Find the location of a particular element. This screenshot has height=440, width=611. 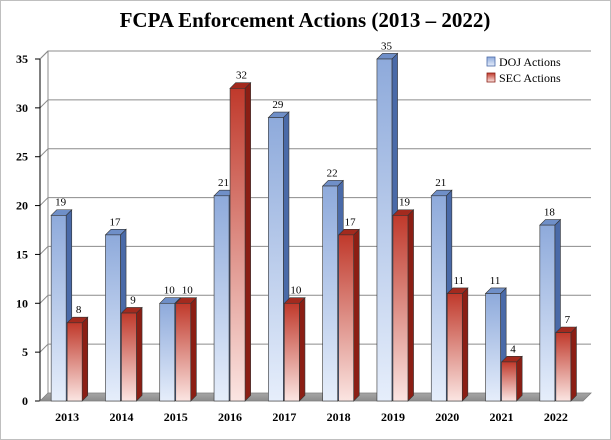

x-category-label: 2013 is located at coordinates (67, 417).